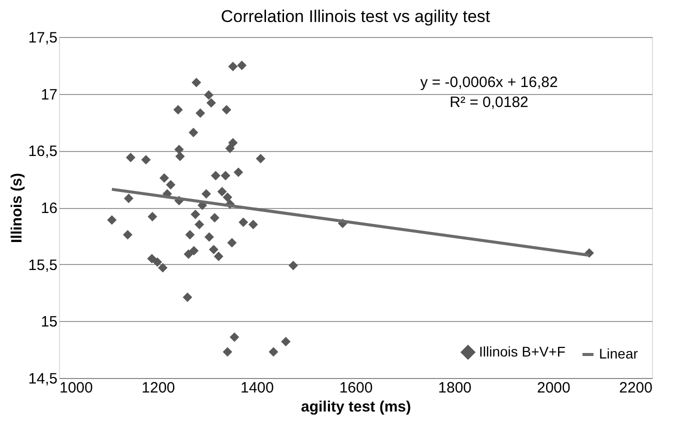 This screenshot has width=674, height=422. Describe the element at coordinates (356, 407) in the screenshot. I see `x-axis-title: agility test (ms)` at that location.